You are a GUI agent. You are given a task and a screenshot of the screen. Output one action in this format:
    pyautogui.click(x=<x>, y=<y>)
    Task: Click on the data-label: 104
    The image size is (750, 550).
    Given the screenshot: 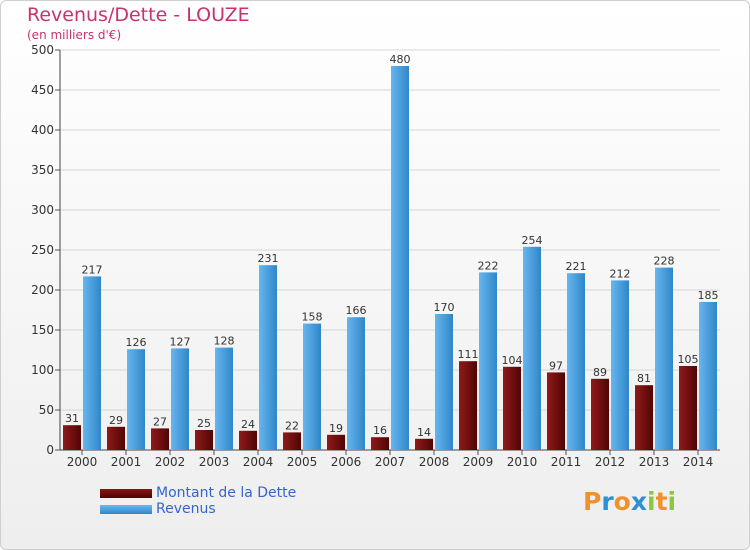 What is the action you would take?
    pyautogui.click(x=512, y=360)
    